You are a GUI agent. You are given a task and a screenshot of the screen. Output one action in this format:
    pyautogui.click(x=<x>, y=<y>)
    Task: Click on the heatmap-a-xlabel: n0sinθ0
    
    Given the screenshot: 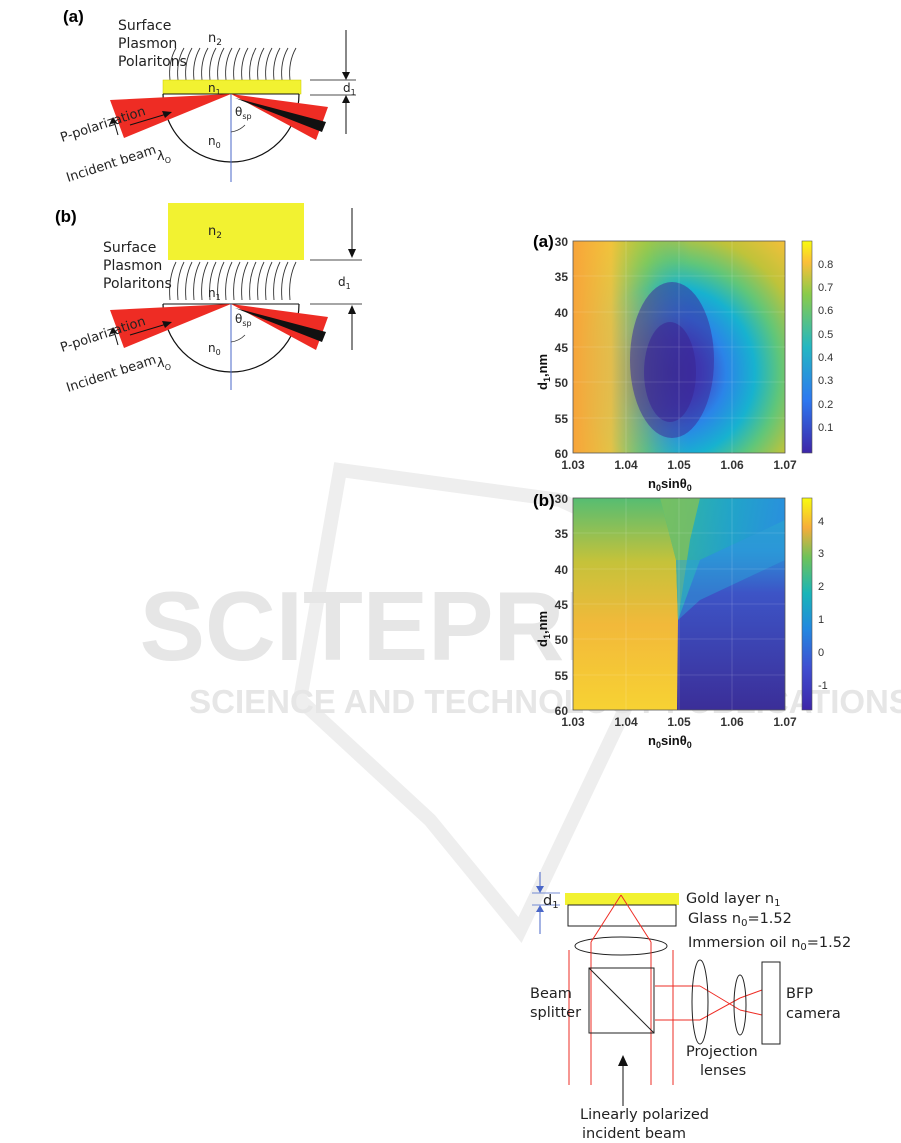 What is the action you would take?
    pyautogui.click(x=670, y=484)
    